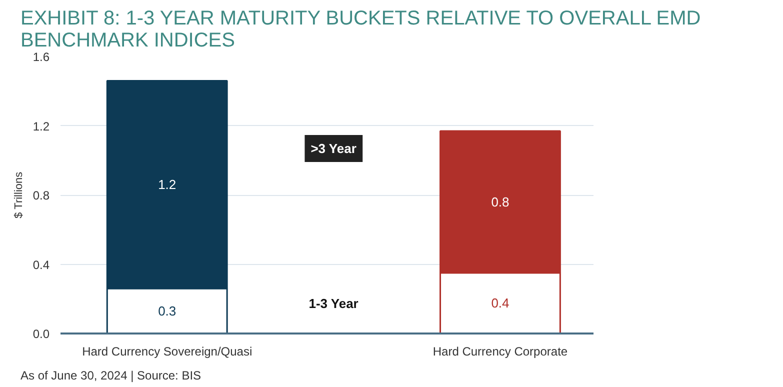  I want to click on y-tick-label: 0.4, so click(41, 265).